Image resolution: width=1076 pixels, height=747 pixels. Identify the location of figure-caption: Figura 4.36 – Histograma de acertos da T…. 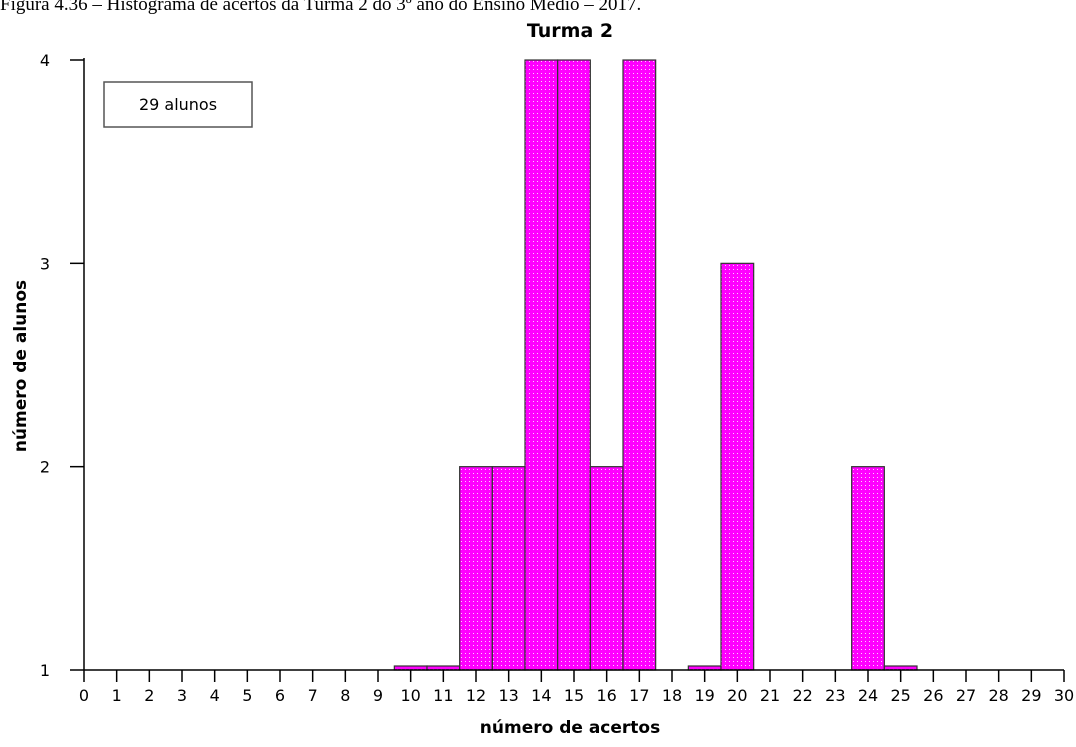
(321, 7).